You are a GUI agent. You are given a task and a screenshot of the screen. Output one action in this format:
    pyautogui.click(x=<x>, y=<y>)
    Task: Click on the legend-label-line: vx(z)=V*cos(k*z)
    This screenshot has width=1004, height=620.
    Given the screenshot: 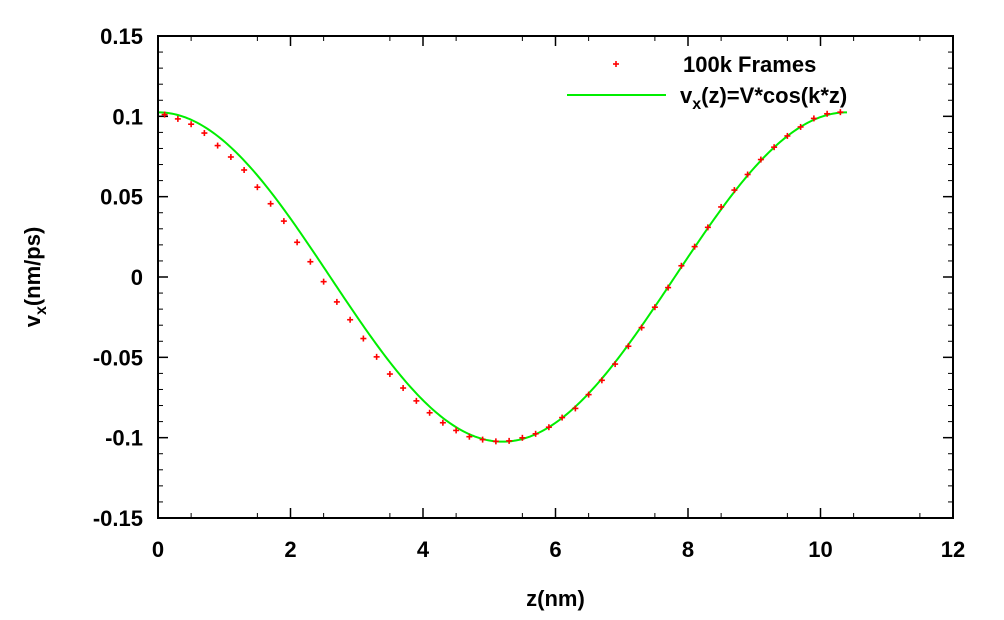 What is the action you would take?
    pyautogui.click(x=763, y=98)
    